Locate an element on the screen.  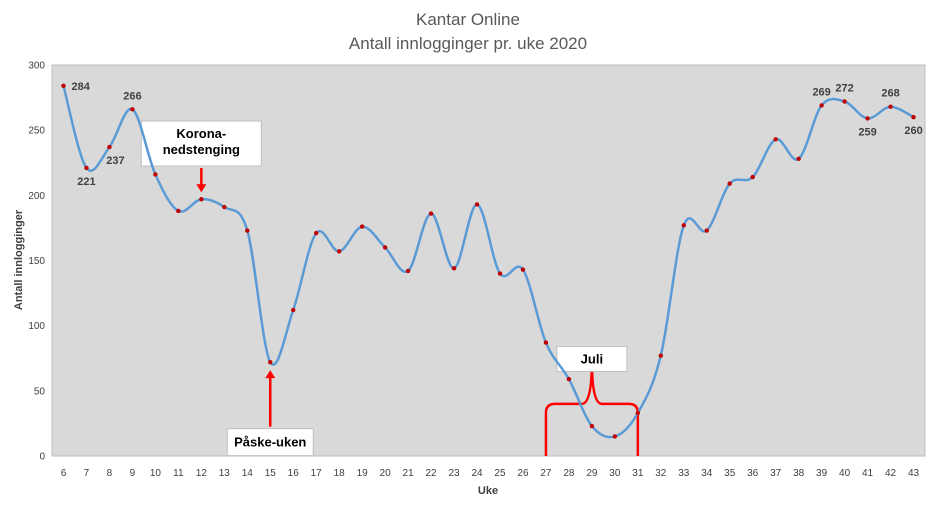
x-tick-label: 22 is located at coordinates (432, 473).